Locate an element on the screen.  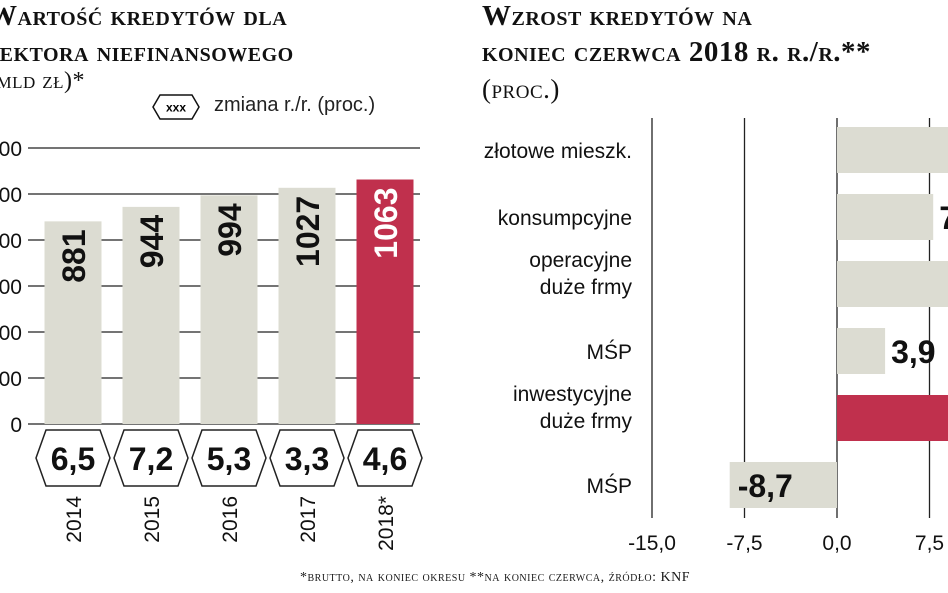
x-category-label: 2015 is located at coordinates (152, 519).